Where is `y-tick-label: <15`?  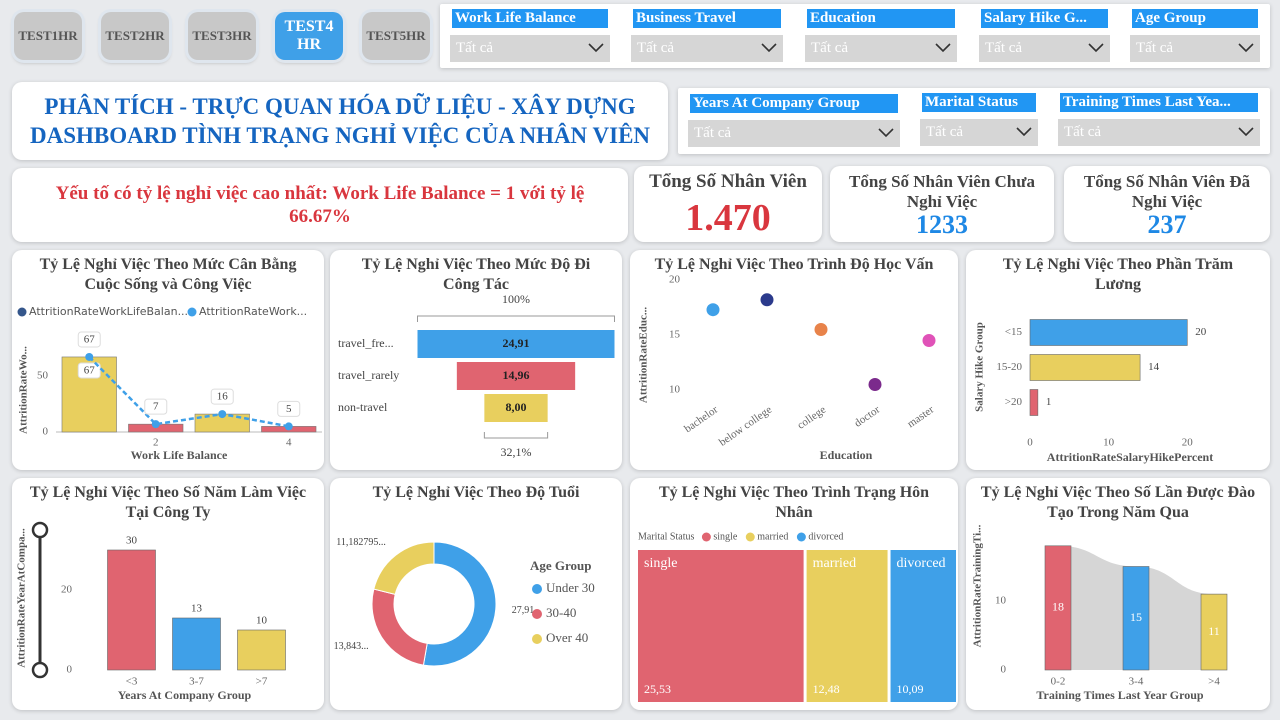 y-tick-label: <15 is located at coordinates (1014, 332).